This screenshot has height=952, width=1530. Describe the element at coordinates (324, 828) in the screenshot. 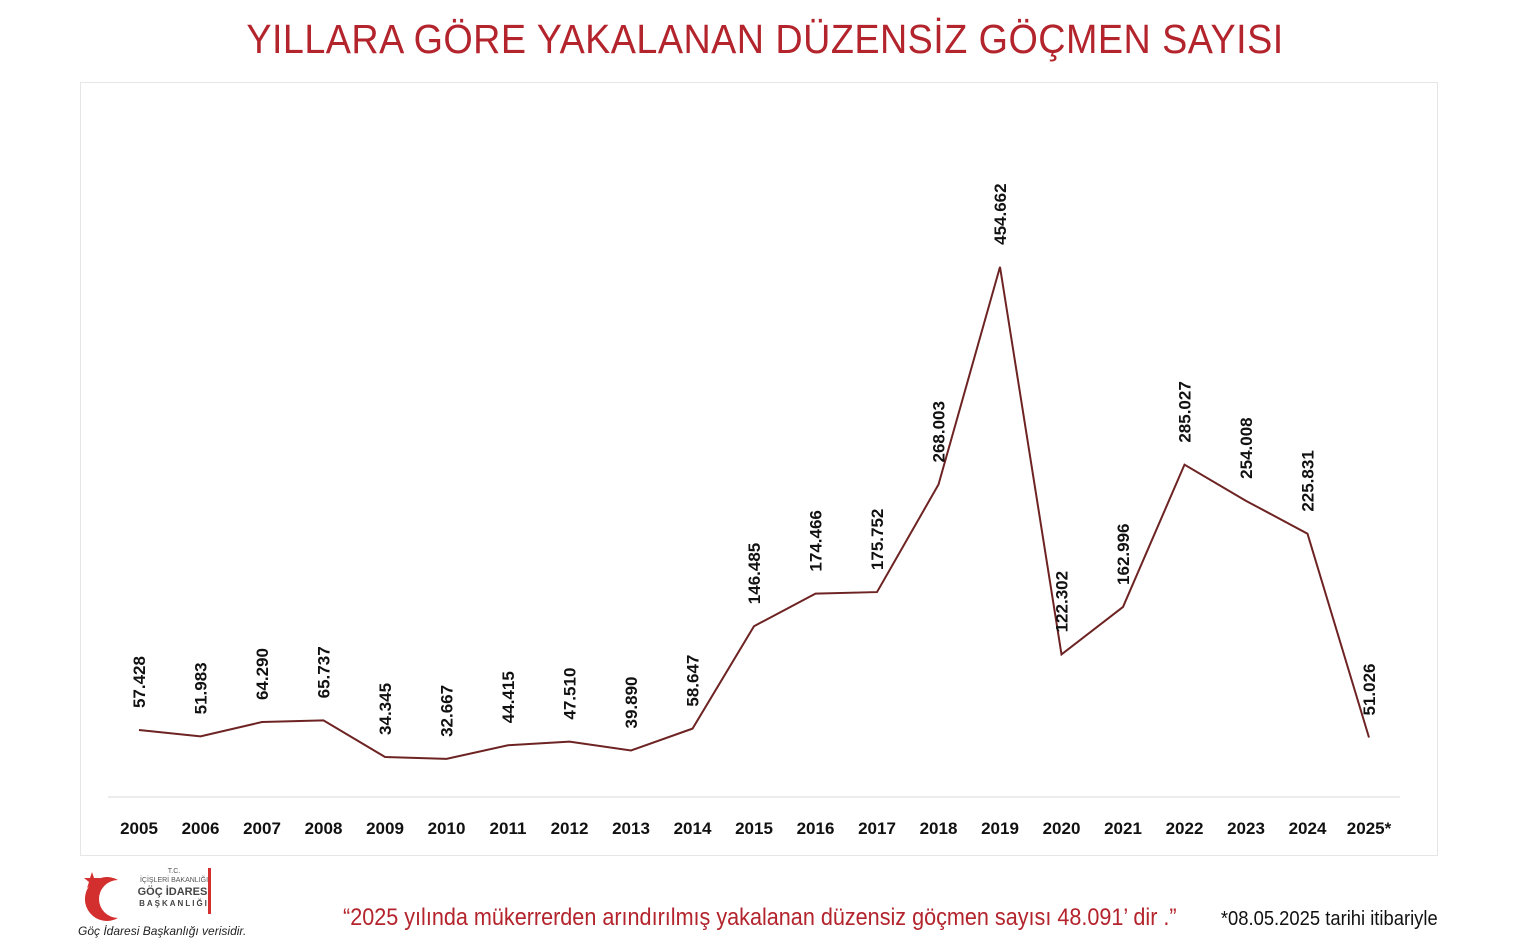

I see `x-tick-2008: 2008` at that location.